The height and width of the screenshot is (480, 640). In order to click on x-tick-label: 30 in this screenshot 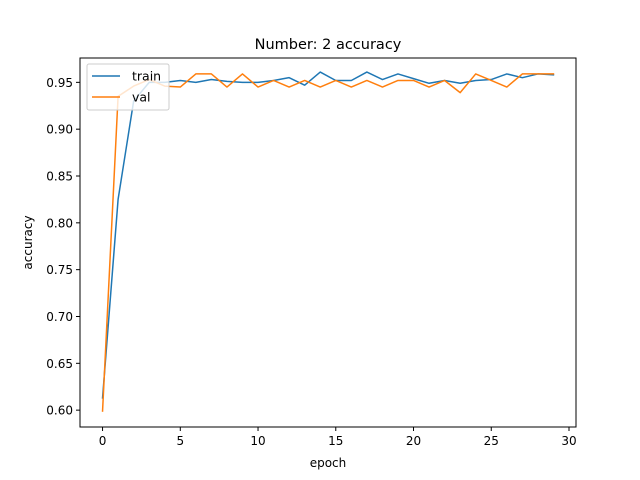, I will do `click(568, 441)`.